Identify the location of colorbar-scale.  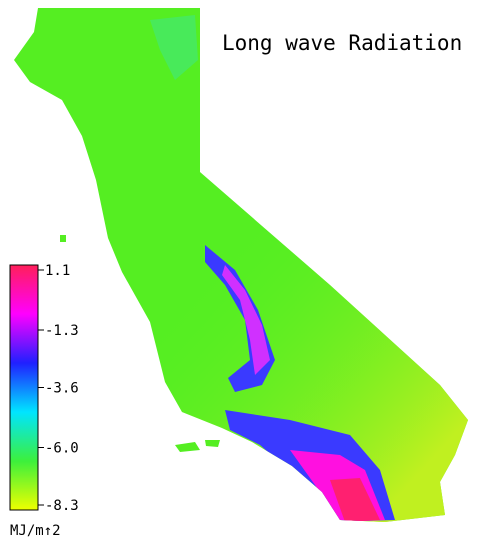
(24, 387).